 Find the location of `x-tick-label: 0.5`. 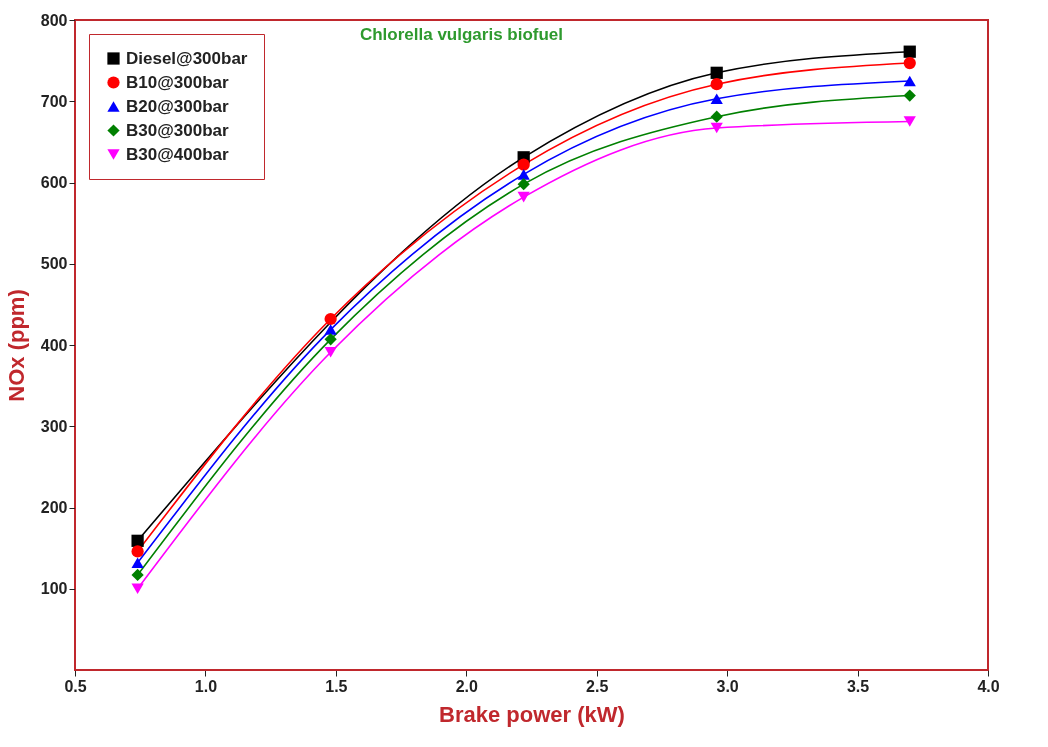

x-tick-label: 0.5 is located at coordinates (75, 686).